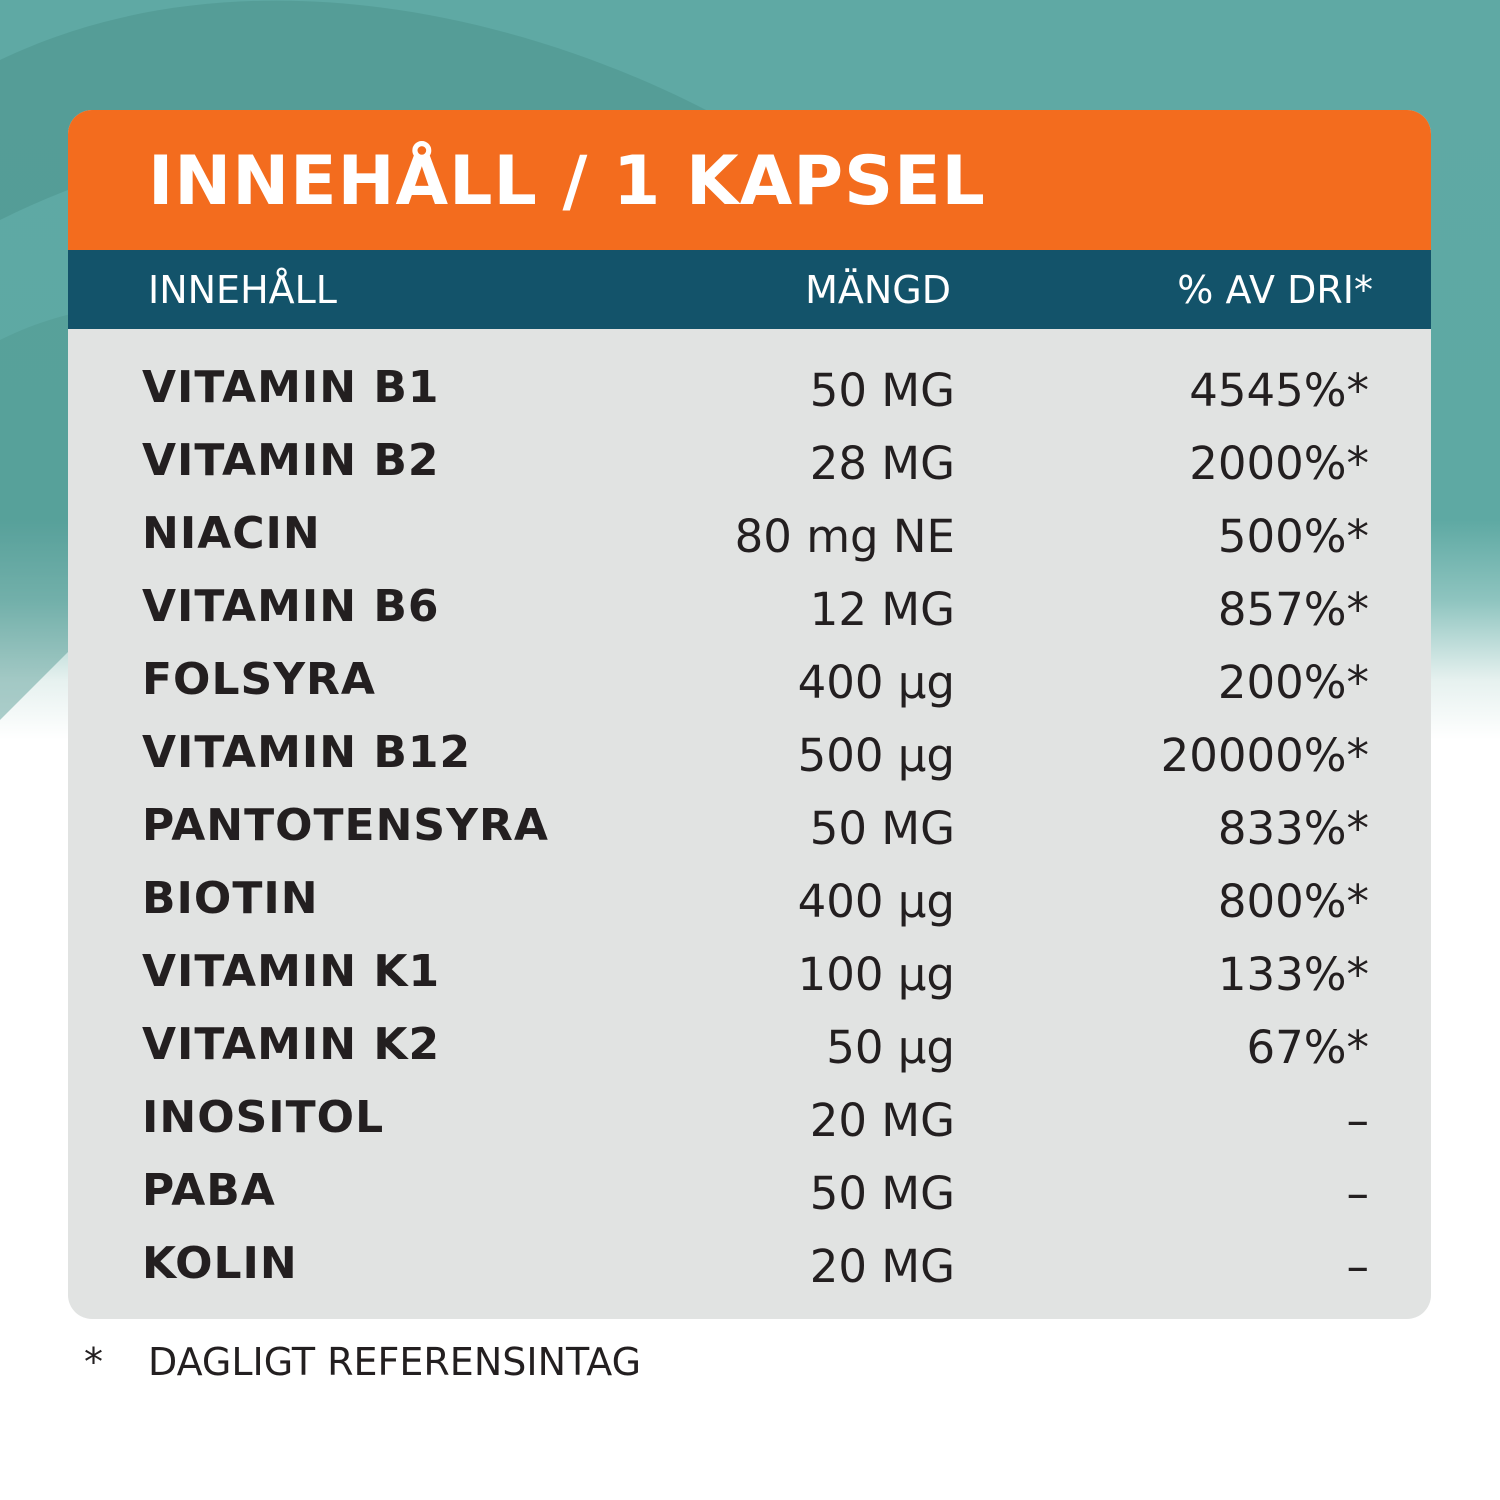 Image resolution: width=1500 pixels, height=1500 pixels. What do you see at coordinates (242, 290) in the screenshot?
I see `column-header-name: INNEHÅLL` at bounding box center [242, 290].